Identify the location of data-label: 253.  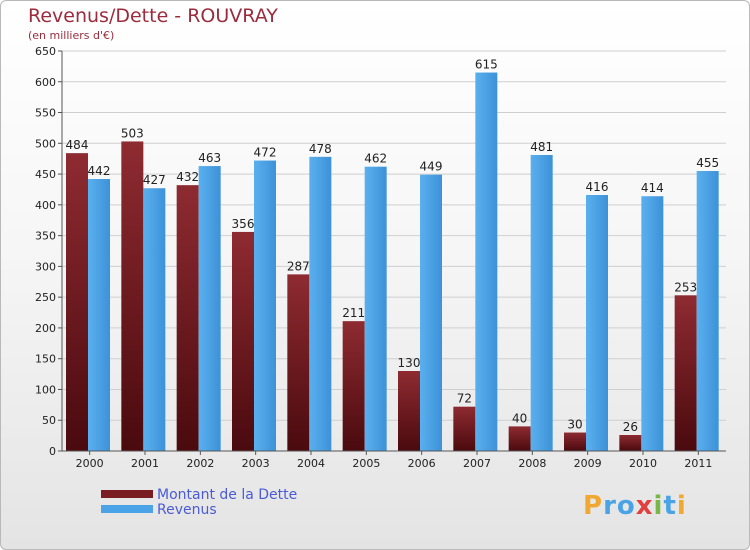
(685, 287).